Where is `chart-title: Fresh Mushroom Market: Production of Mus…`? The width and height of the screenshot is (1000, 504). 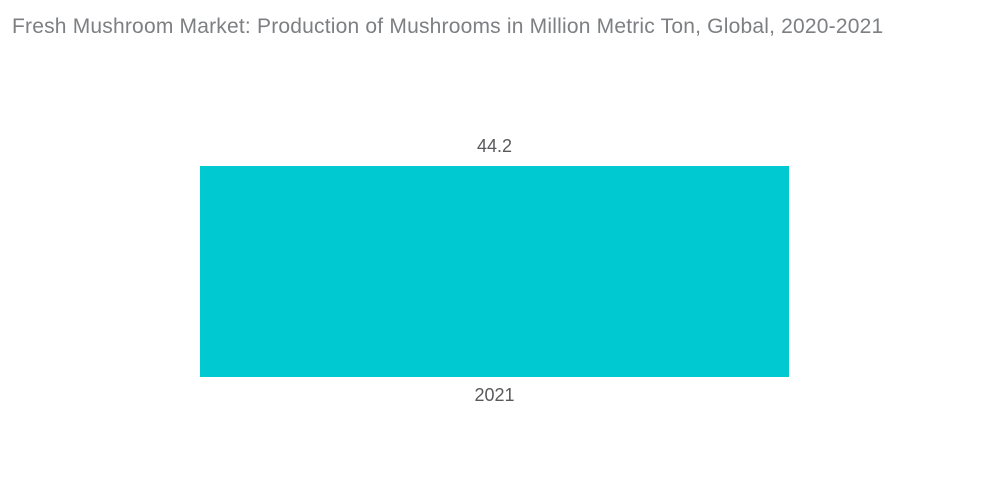 chart-title: Fresh Mushroom Market: Production of Mus… is located at coordinates (448, 26).